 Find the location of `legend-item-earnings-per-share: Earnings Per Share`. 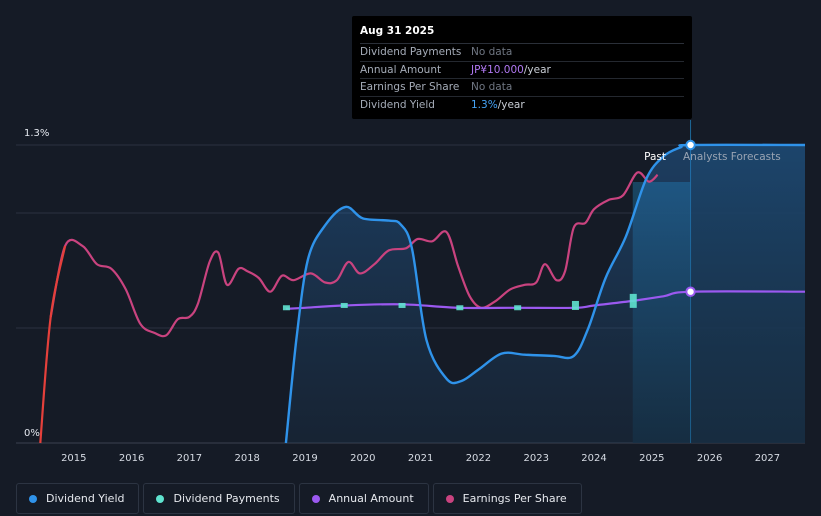

legend-item-earnings-per-share: Earnings Per Share is located at coordinates (507, 498).